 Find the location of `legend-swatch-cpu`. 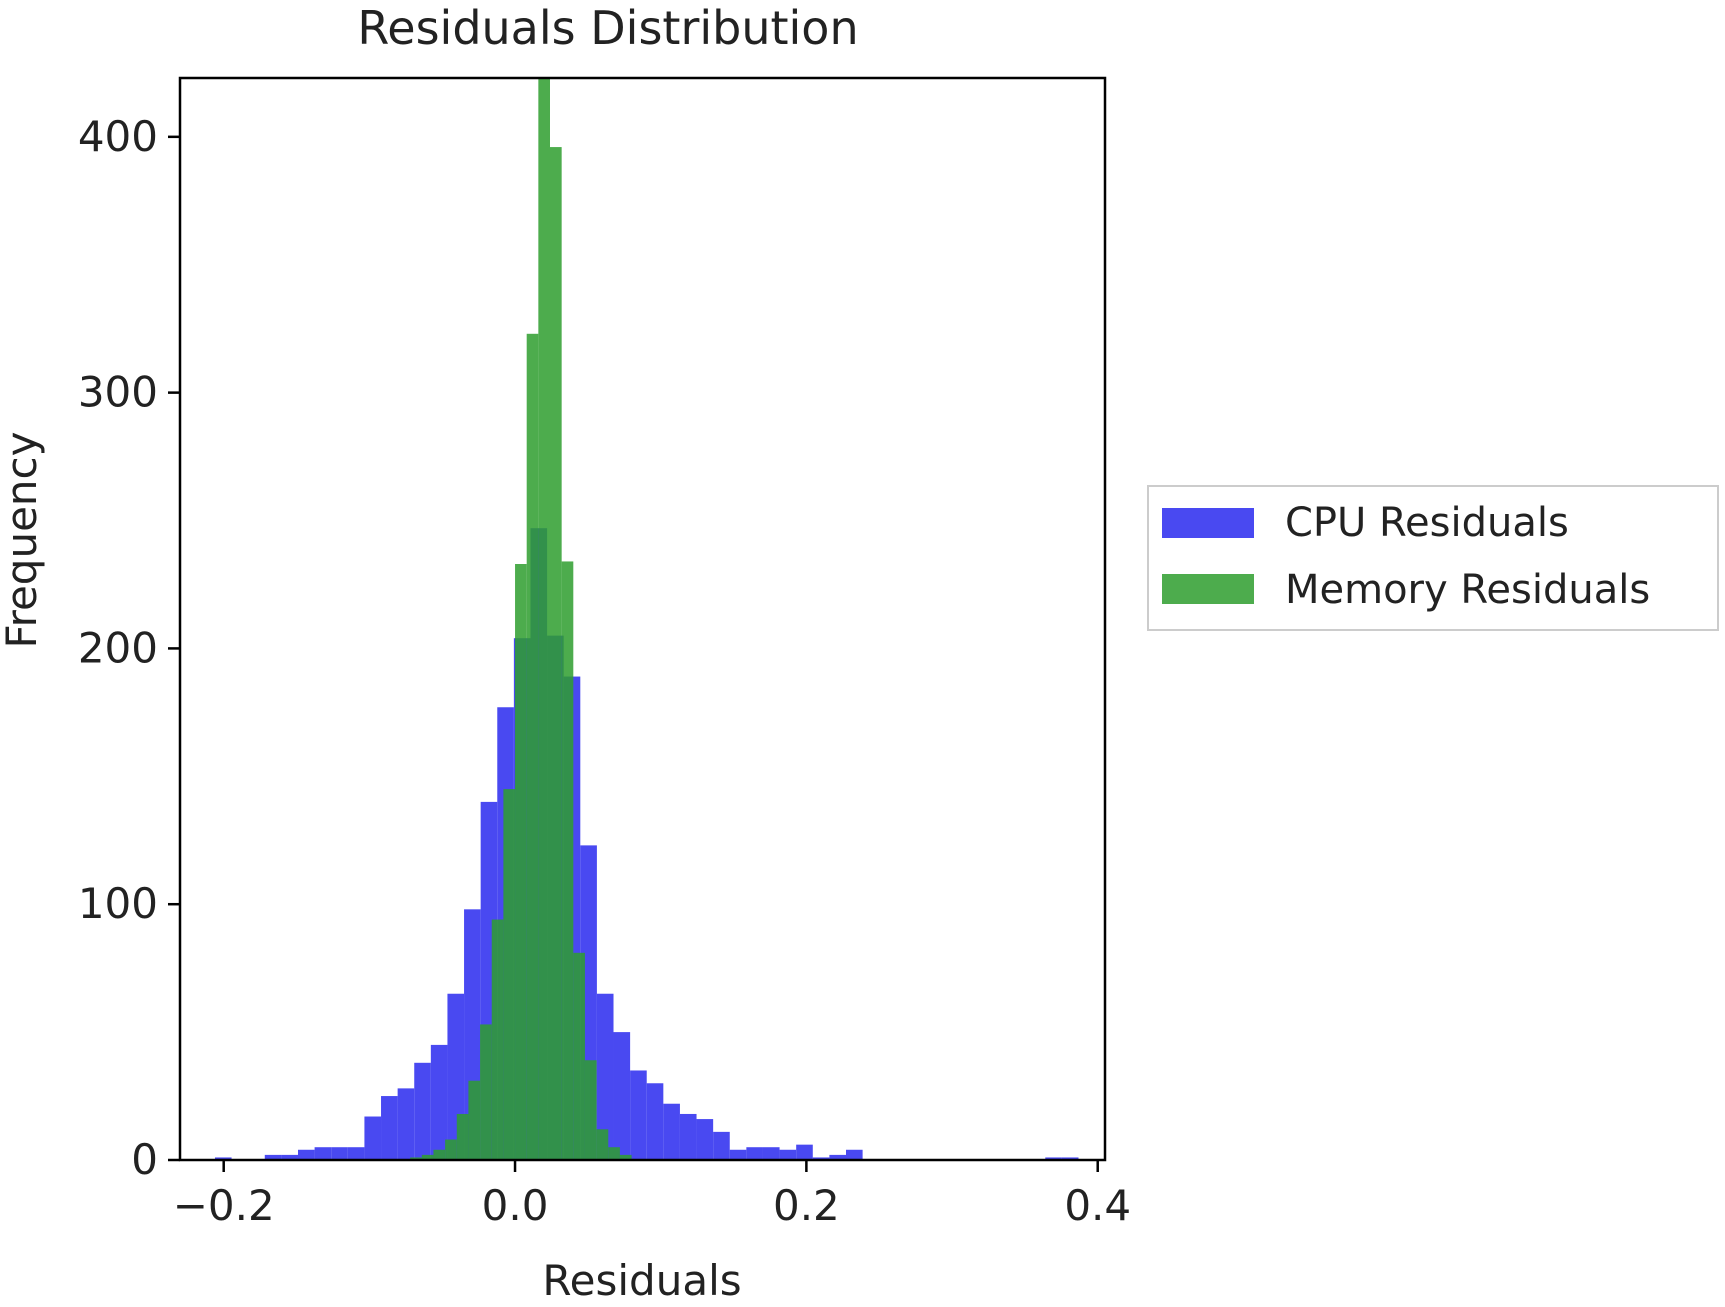

legend-swatch-cpu is located at coordinates (1208, 523).